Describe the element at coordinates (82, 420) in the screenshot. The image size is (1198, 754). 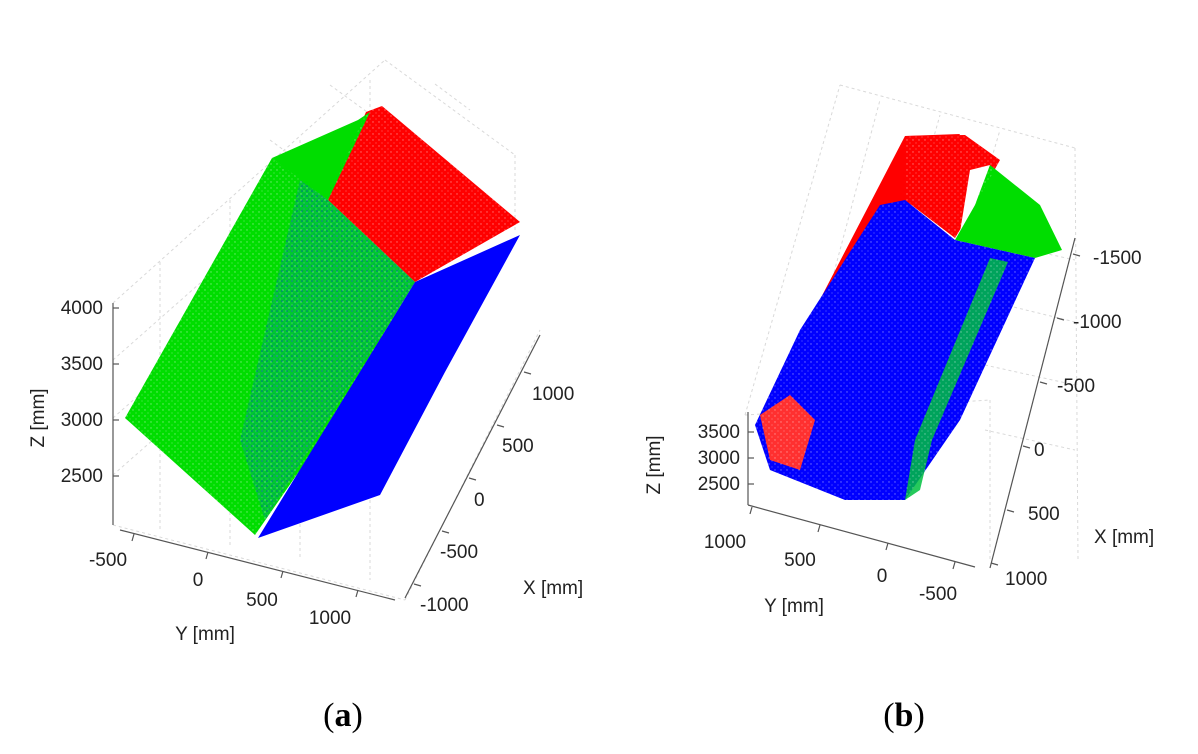
I see `panel-a-z-tick: 3000` at that location.